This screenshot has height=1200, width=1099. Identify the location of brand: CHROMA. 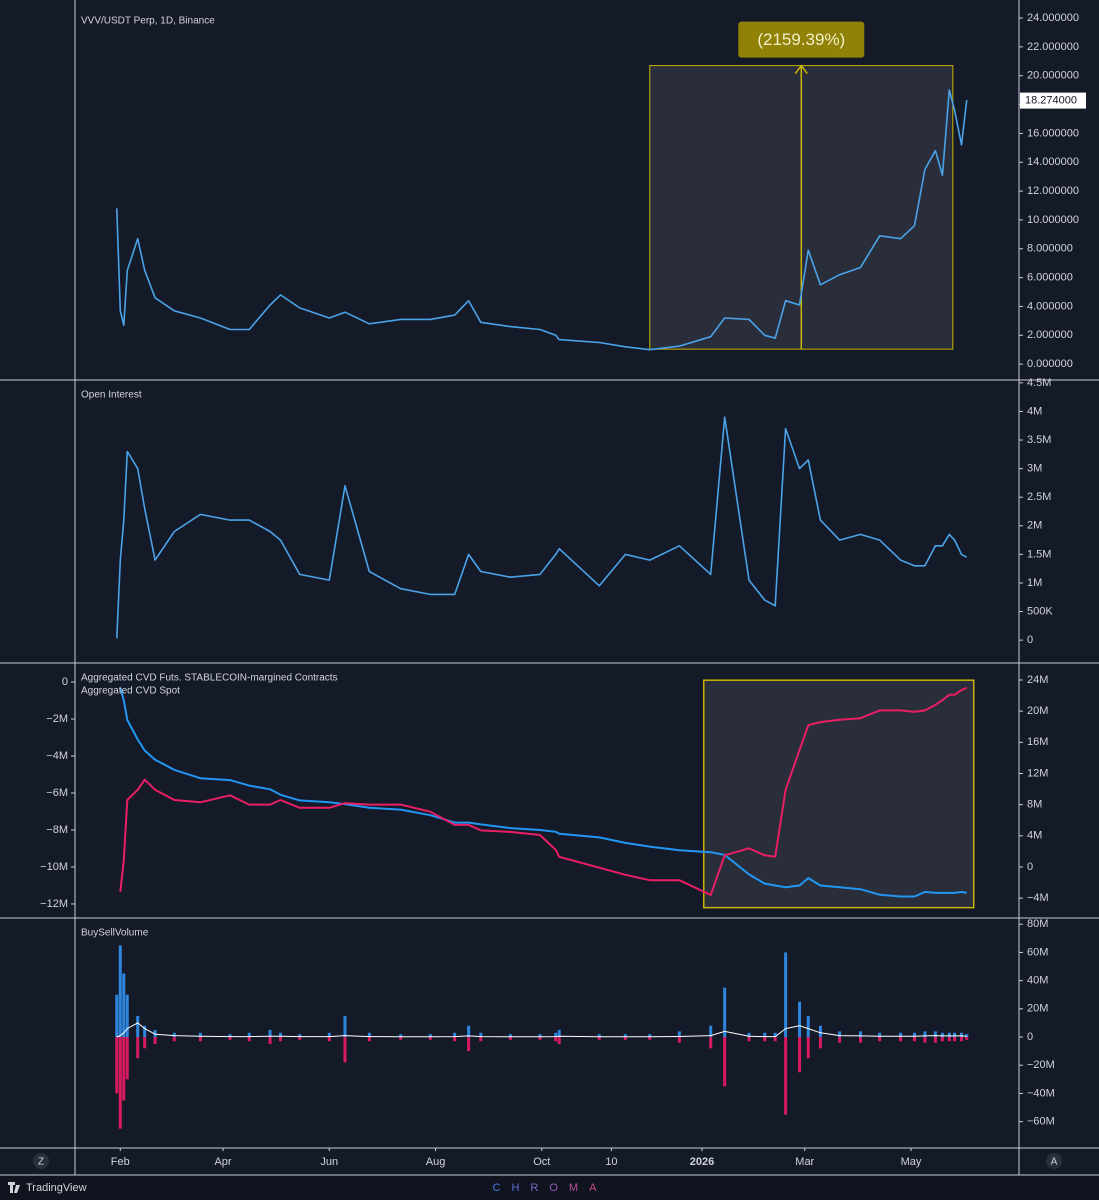
(550, 1188).